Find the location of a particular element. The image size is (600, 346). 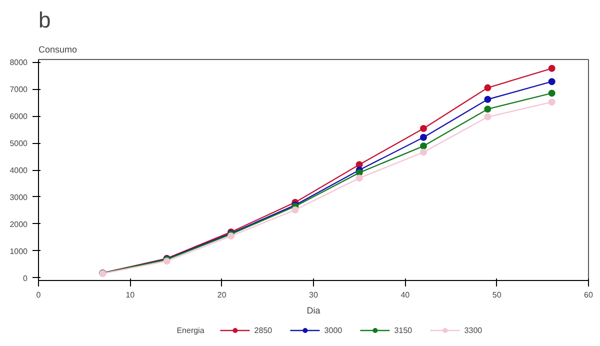

y-tick-label: 0 is located at coordinates (25, 278).